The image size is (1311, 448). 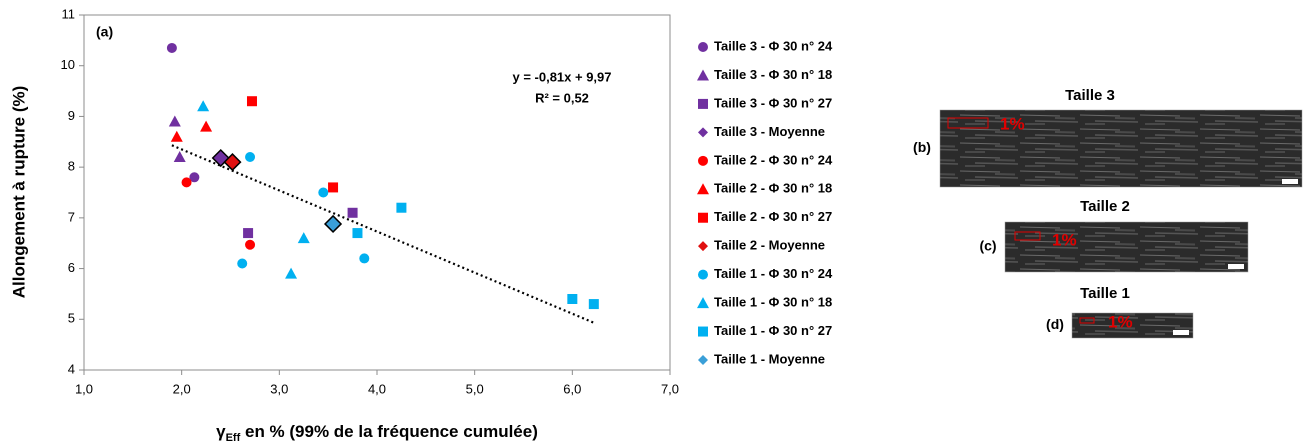 What do you see at coordinates (1055, 324) in the screenshot?
I see `panel-label: (d)` at bounding box center [1055, 324].